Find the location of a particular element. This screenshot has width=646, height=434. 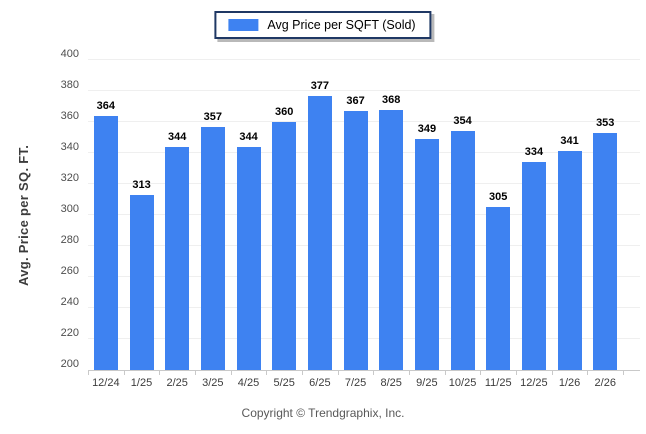

bar-group: 364 12/24 is located at coordinates (106, 224).